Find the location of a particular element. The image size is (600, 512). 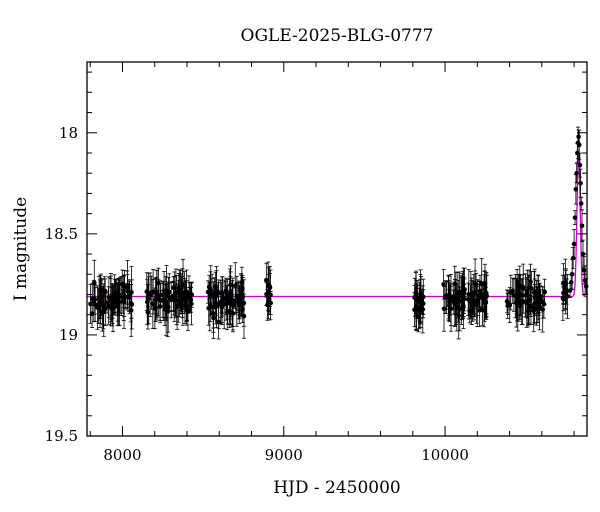

y-tick-label: 18 is located at coordinates (68, 133).